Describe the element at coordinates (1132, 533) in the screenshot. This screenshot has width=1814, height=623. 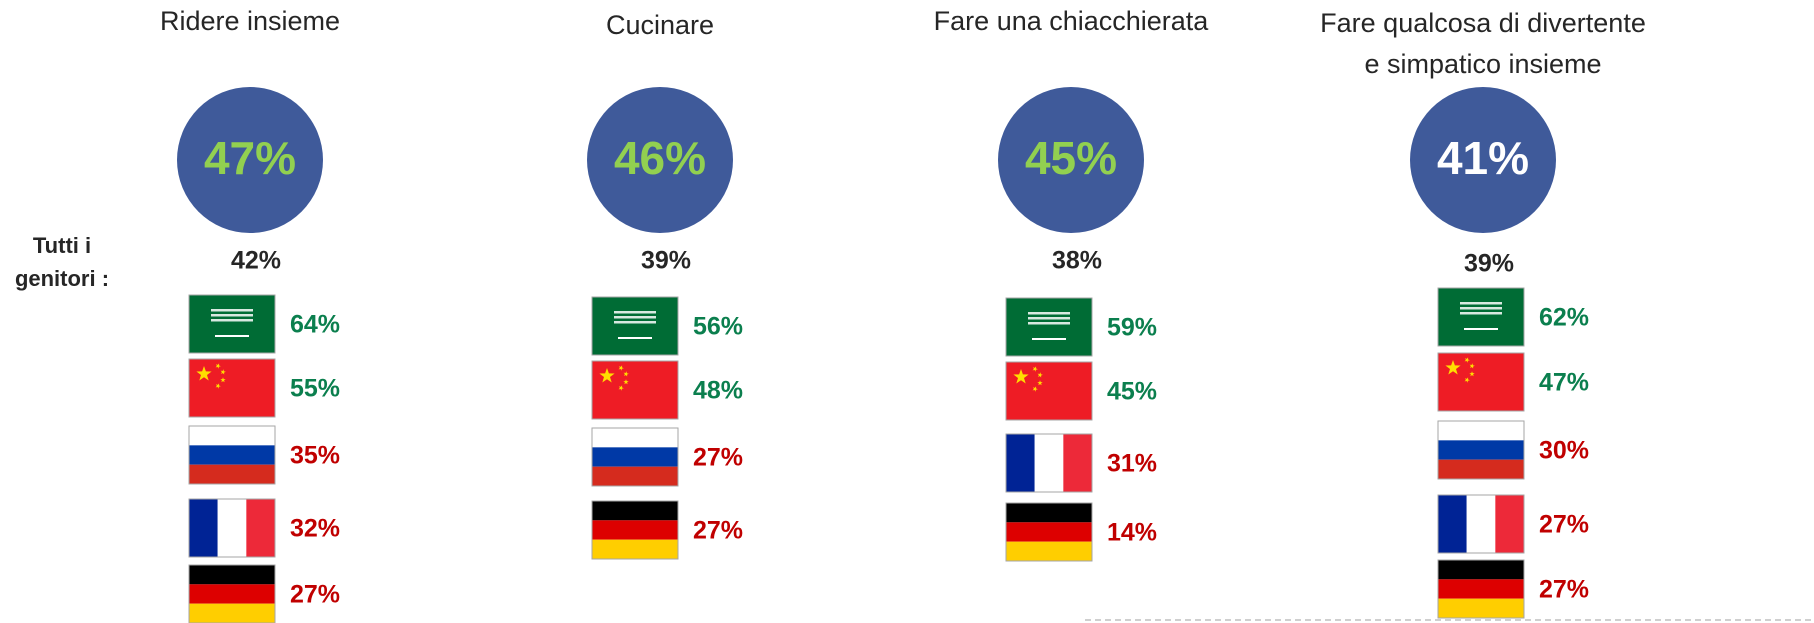
I see `country-value: 14%` at that location.